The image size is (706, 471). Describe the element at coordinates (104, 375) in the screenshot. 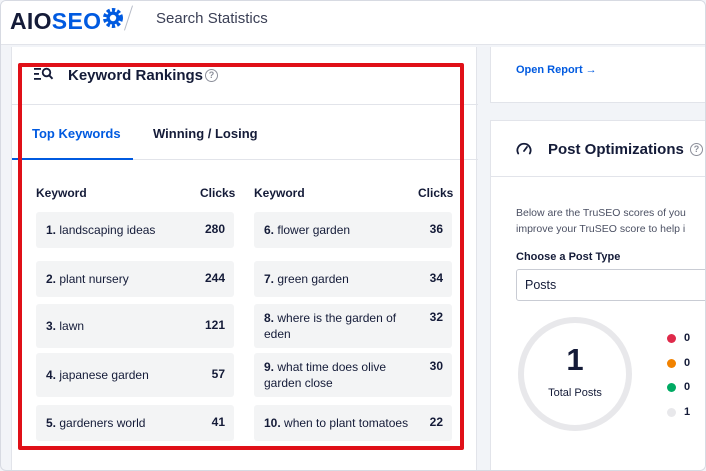

I see `keyword-text: japanese garden` at that location.